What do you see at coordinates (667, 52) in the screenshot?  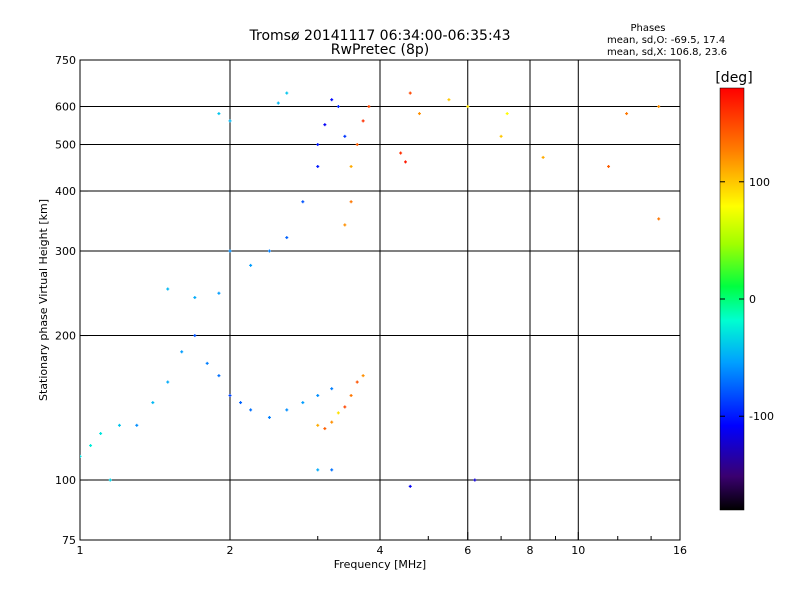 I see `phases-x-stats: mean, sd,X: 106.8, 23.6` at bounding box center [667, 52].